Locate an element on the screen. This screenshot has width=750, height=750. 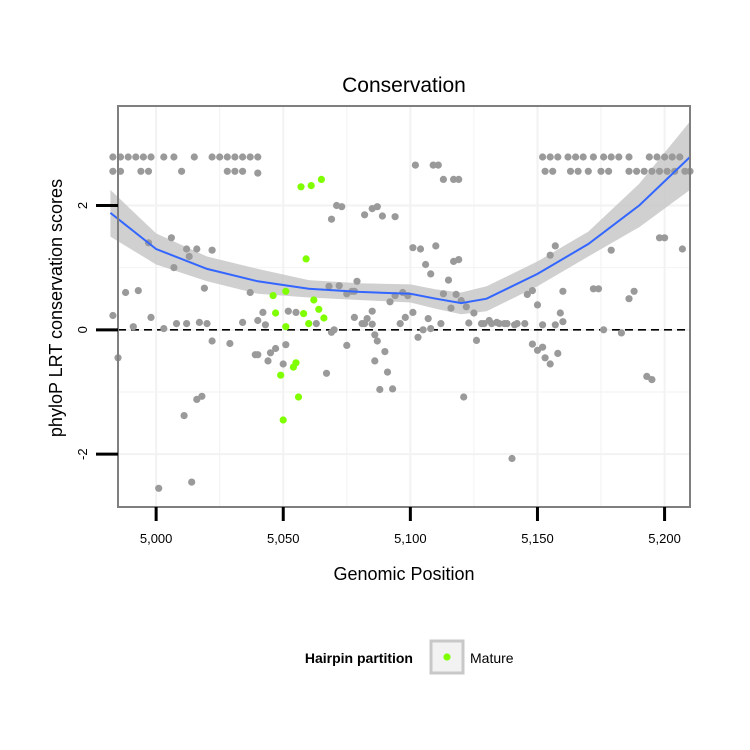
y-axis: -2 0 2 is located at coordinates (96, 331).